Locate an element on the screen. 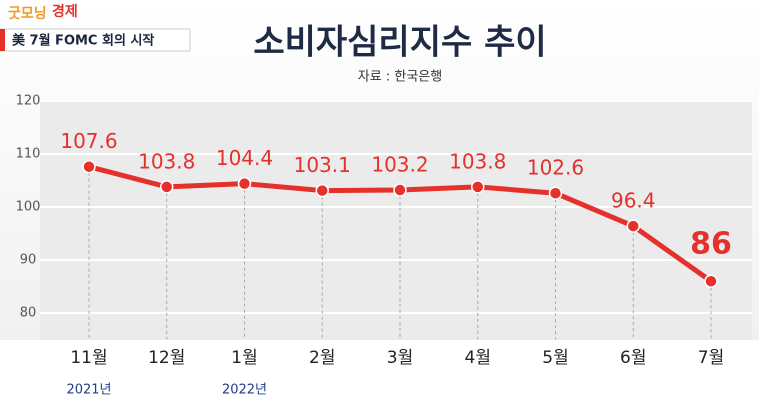 This screenshot has height=416, width=759. data-label: 103.1 is located at coordinates (322, 165).